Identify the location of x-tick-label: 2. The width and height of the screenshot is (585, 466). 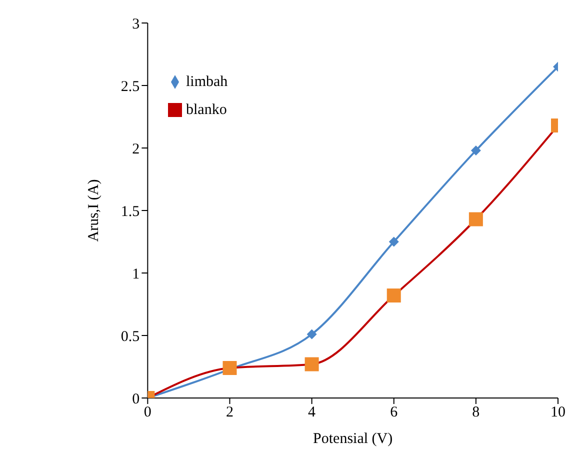
(230, 412).